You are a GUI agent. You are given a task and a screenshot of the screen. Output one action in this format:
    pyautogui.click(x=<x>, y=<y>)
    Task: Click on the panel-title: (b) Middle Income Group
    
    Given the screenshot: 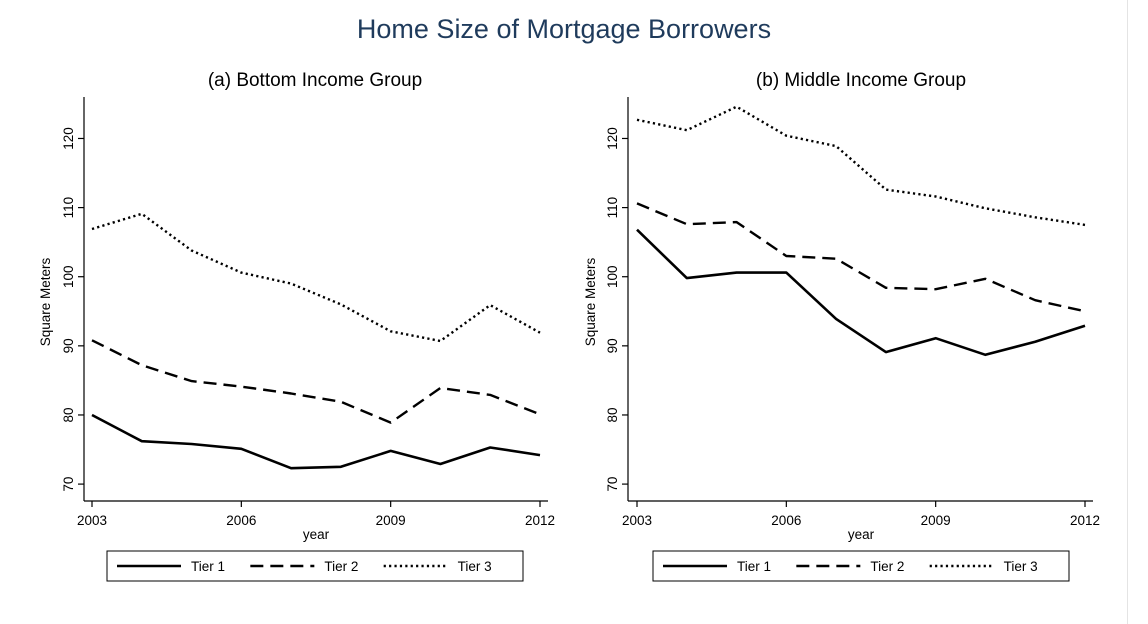 What is the action you would take?
    pyautogui.click(x=861, y=80)
    